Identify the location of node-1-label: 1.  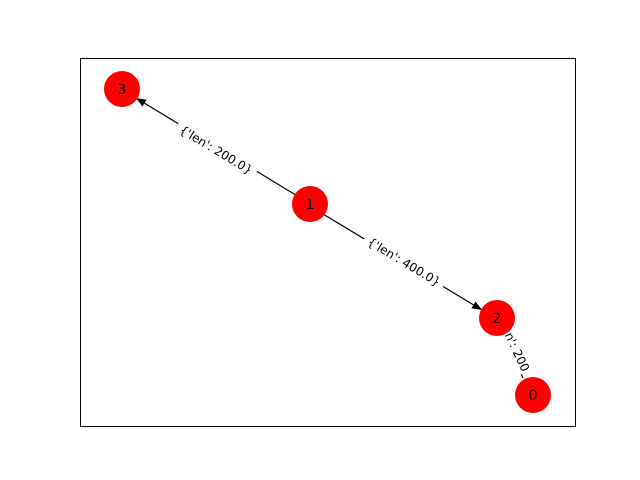
(310, 205).